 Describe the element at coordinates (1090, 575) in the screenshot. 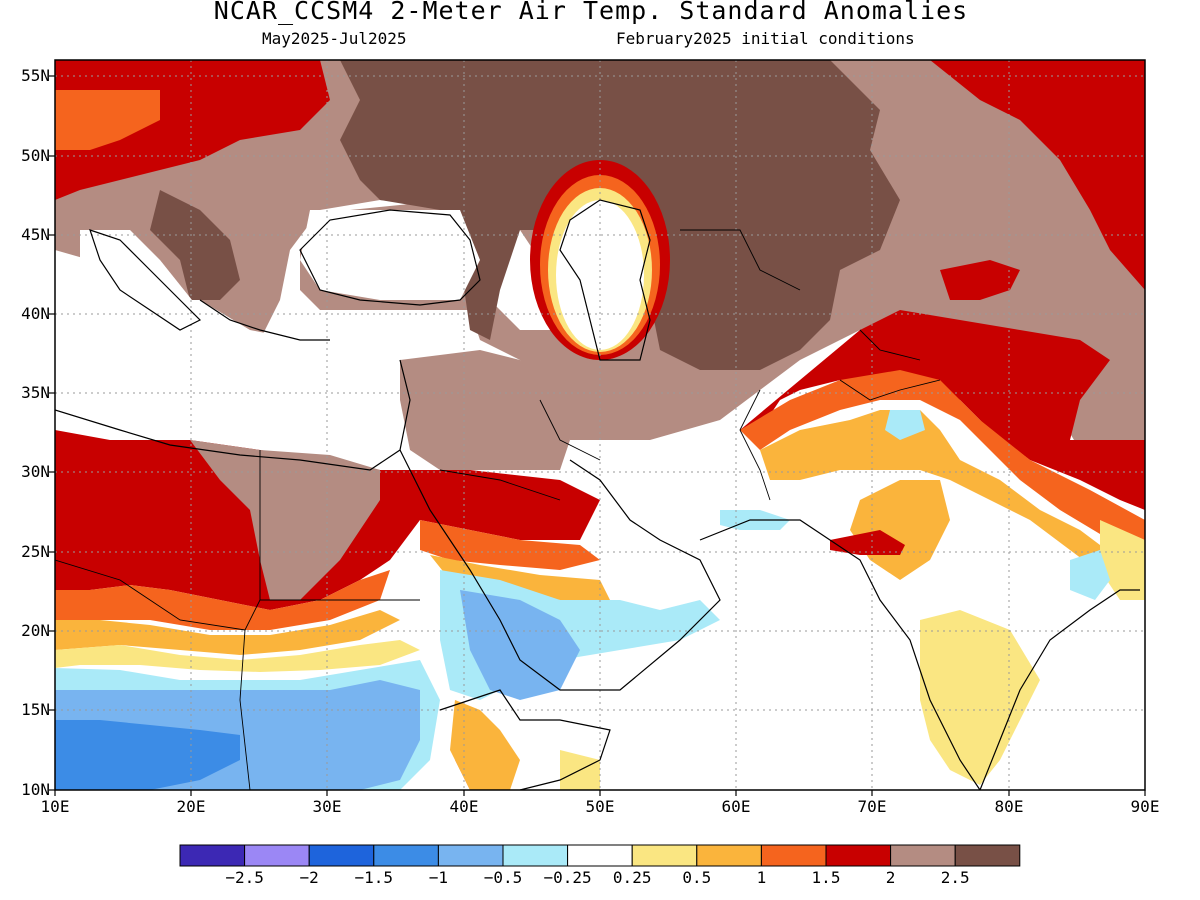

I see `region-bay-blue` at that location.